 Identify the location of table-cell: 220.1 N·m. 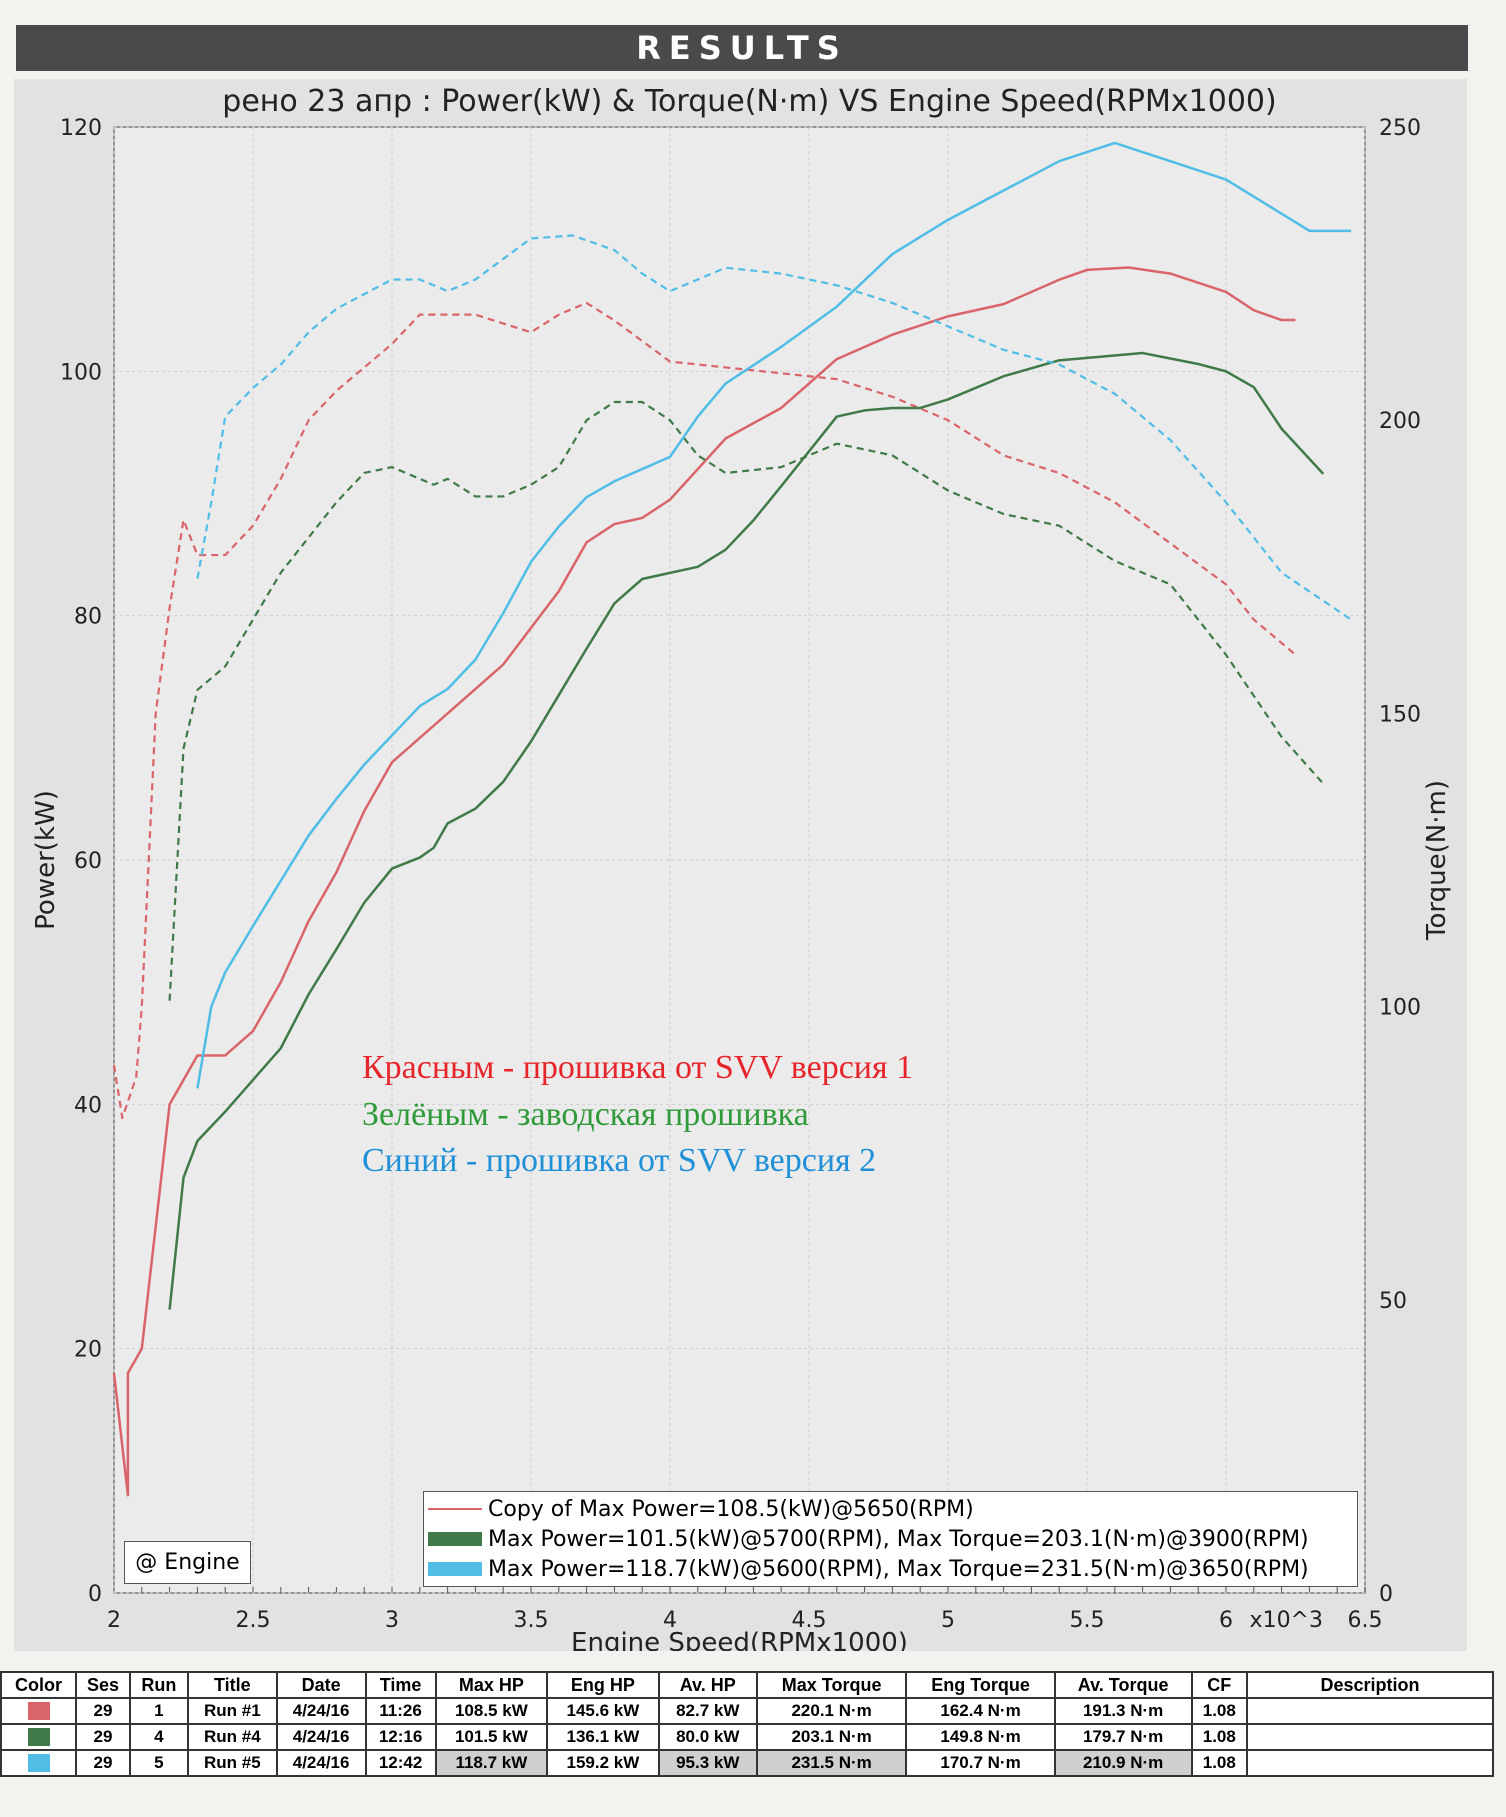
(831, 1711).